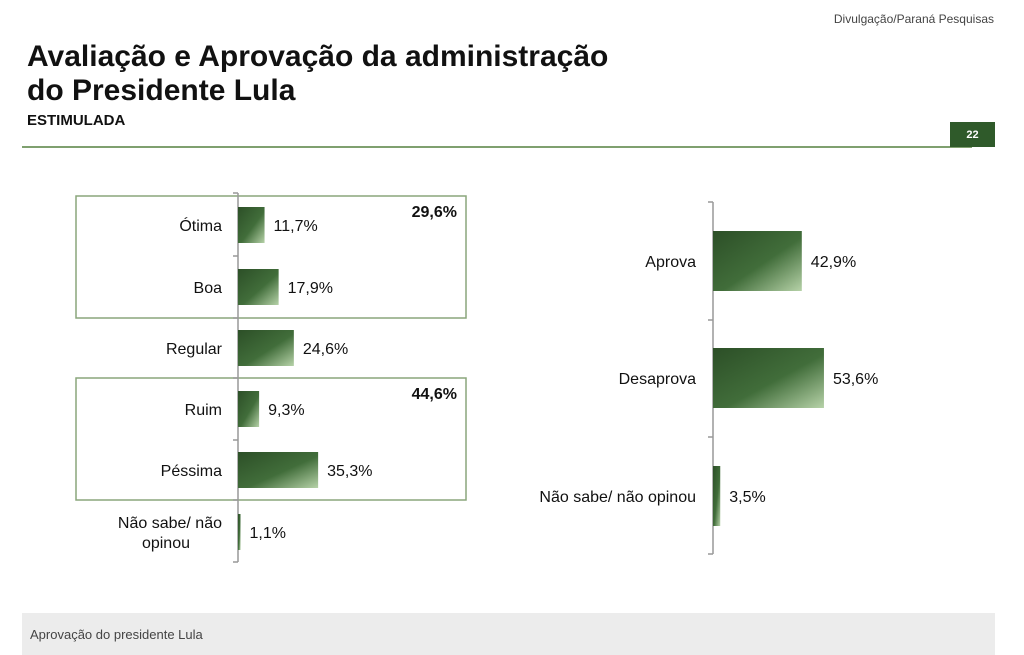 The image size is (1024, 655). Describe the element at coordinates (200, 225) in the screenshot. I see `category-label-otima: Ótima` at that location.